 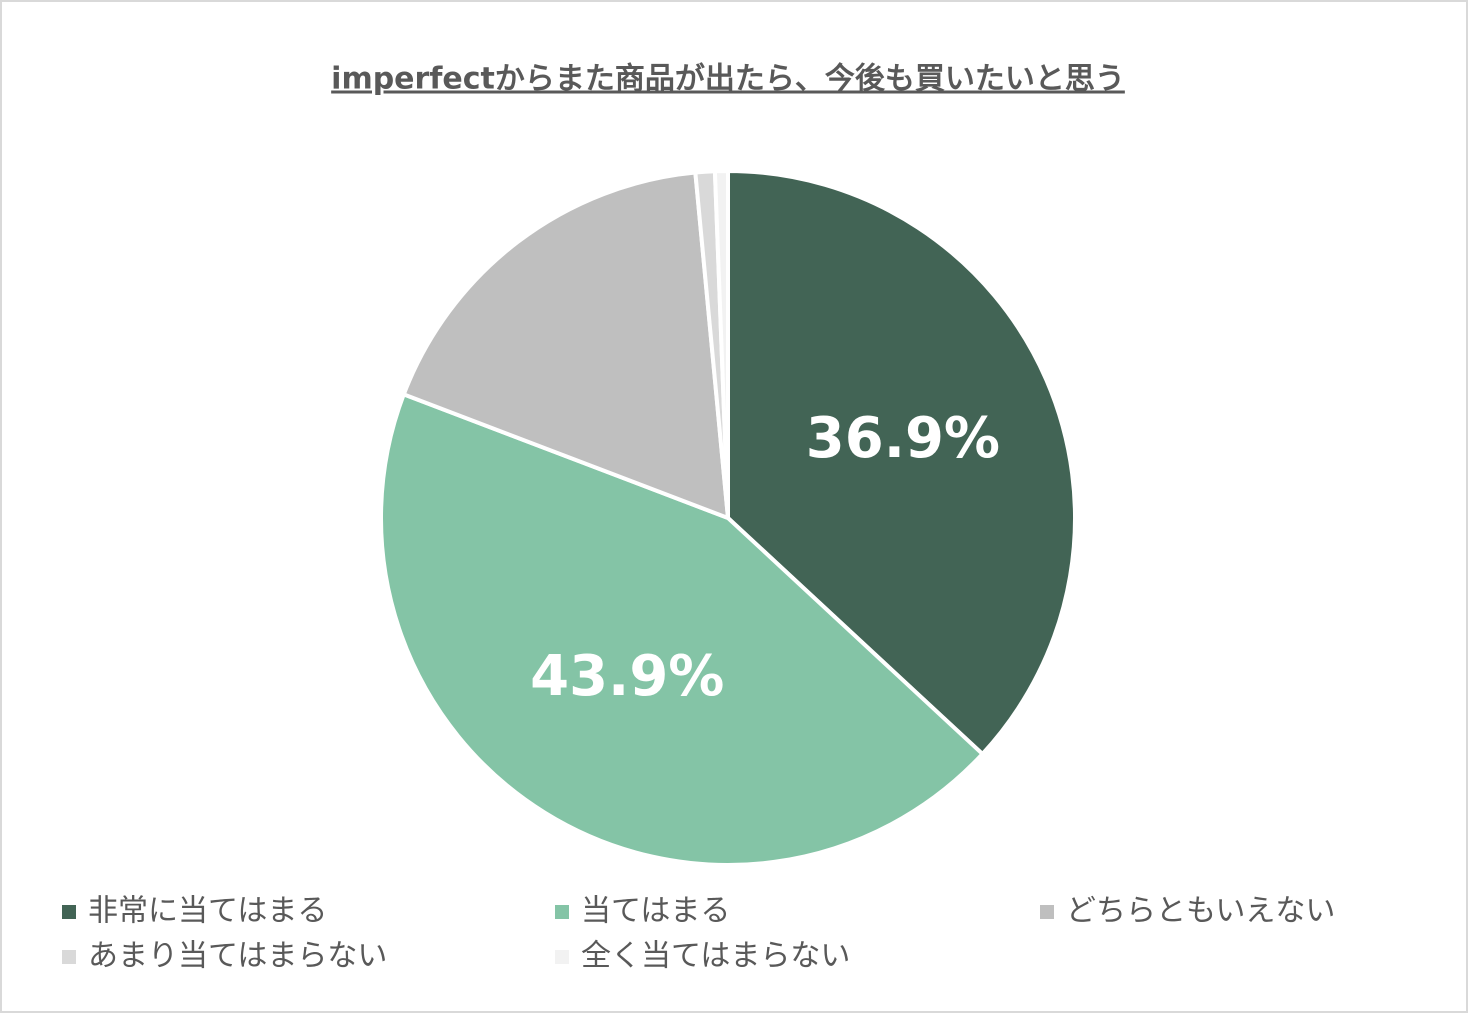 What do you see at coordinates (728, 79) in the screenshot?
I see `chart-title: imperfectからまた商品が出たら、今後も買いたいと思う` at bounding box center [728, 79].